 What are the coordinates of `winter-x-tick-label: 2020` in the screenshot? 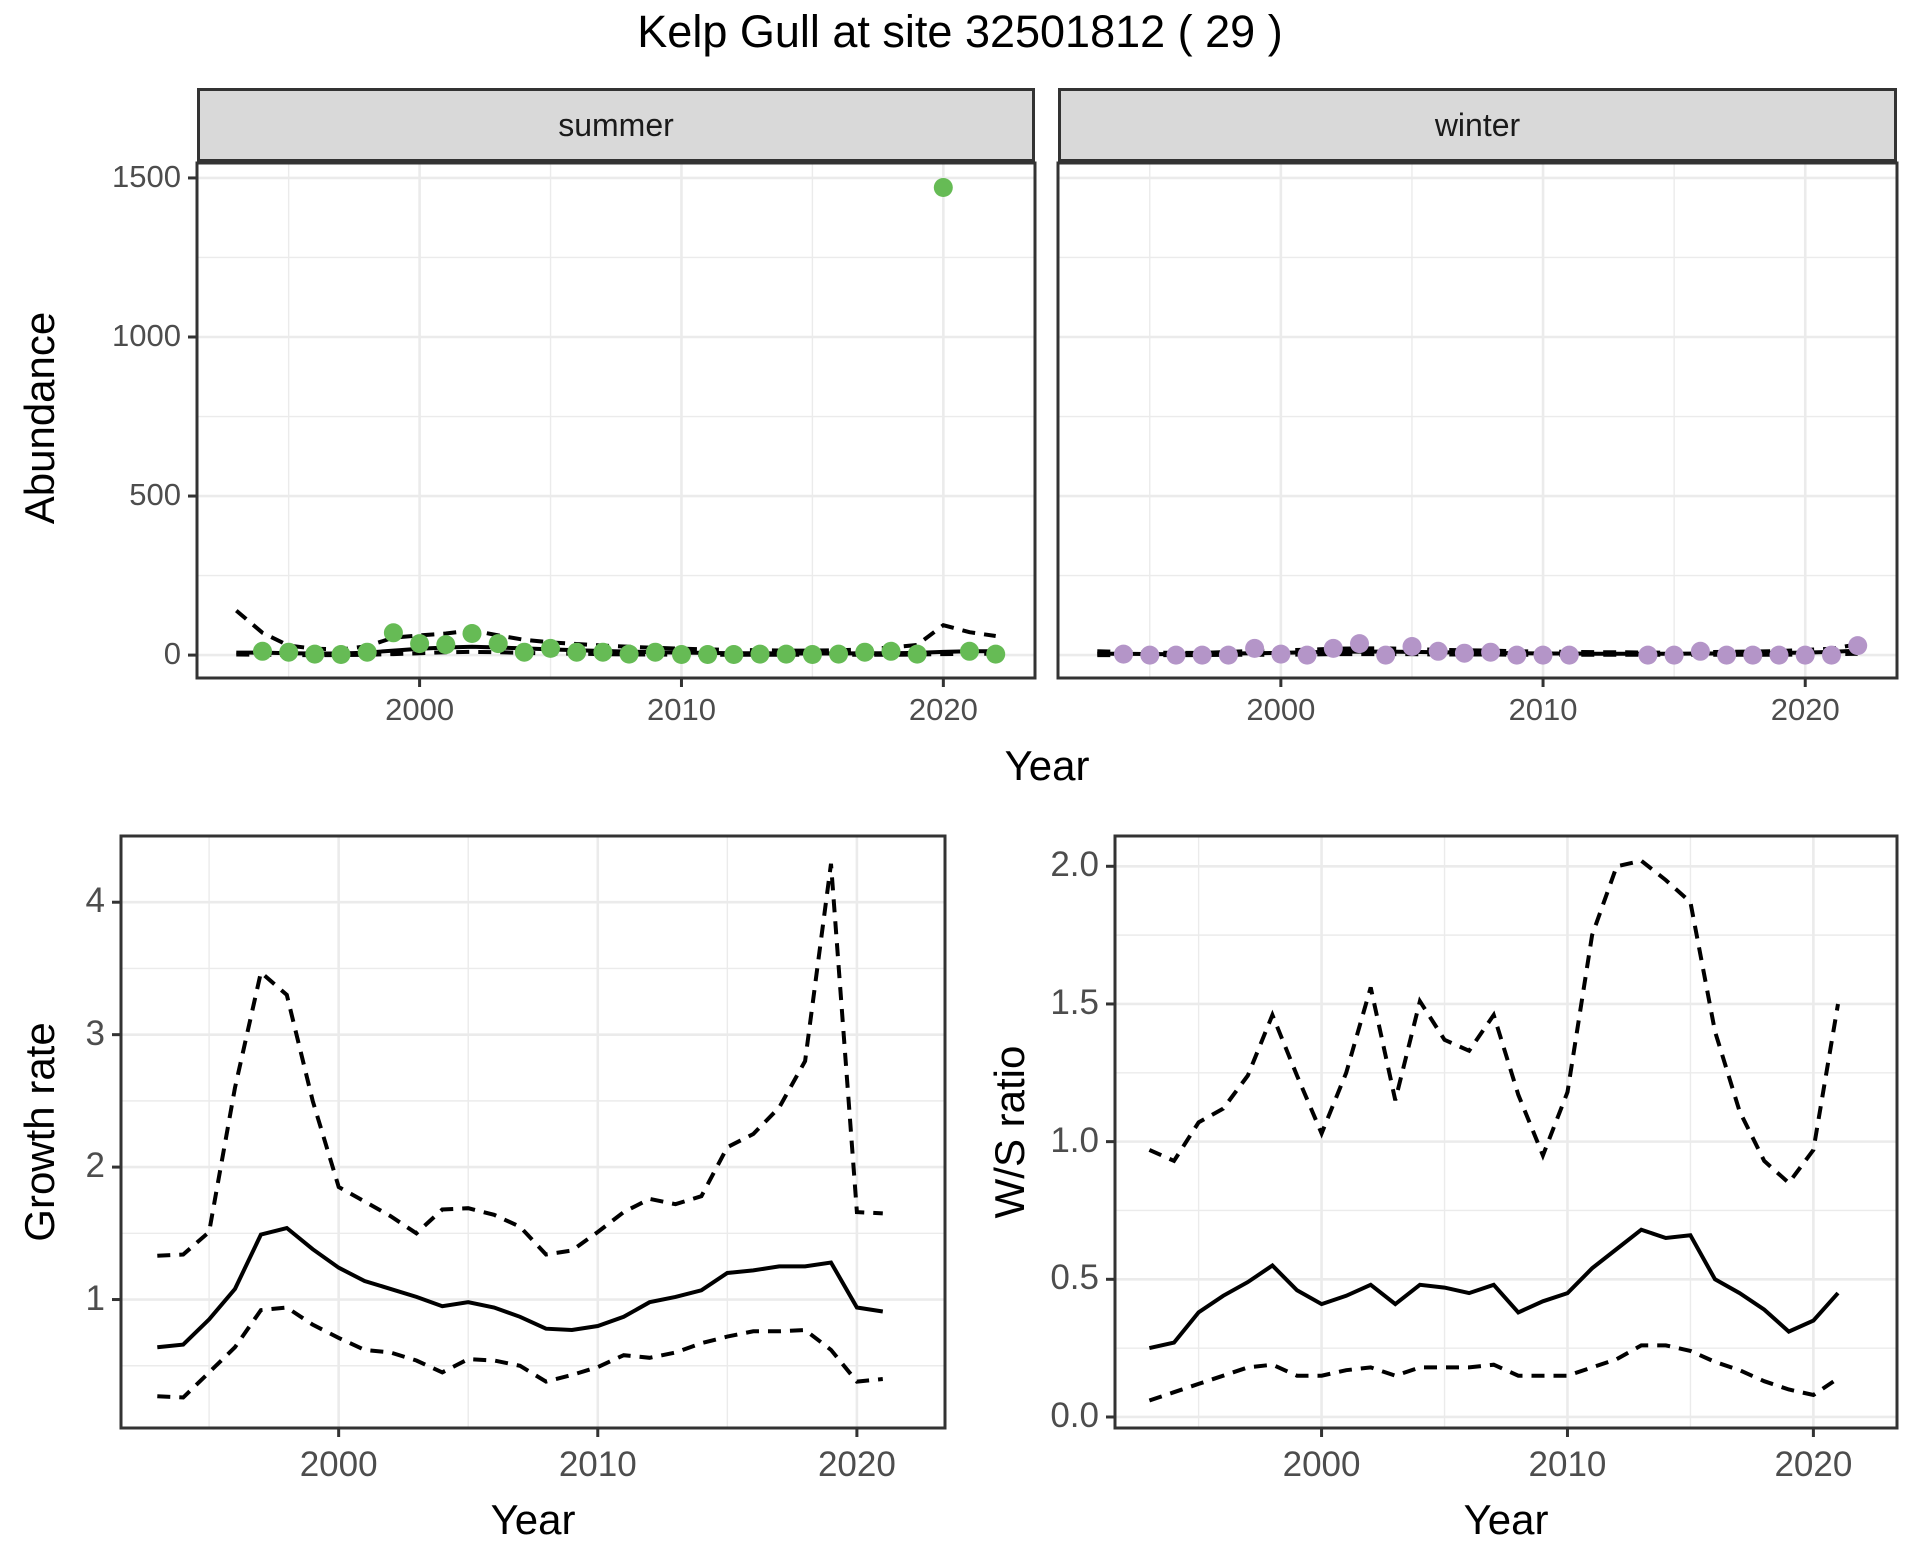 It's located at (1805, 709).